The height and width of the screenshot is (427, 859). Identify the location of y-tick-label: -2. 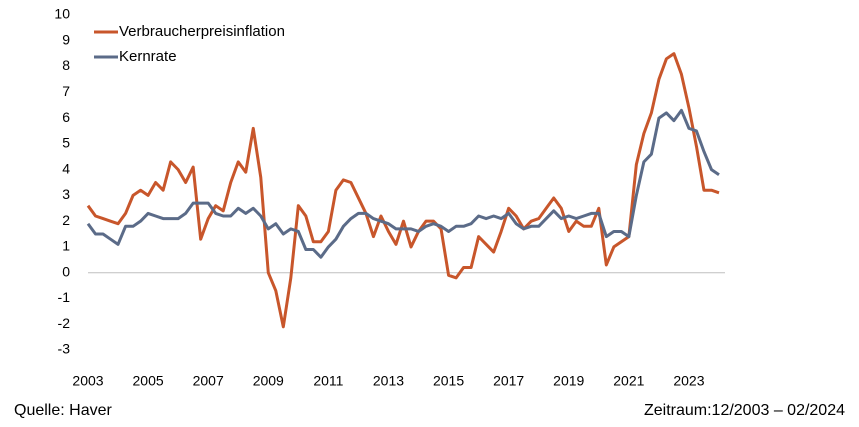
(64, 323).